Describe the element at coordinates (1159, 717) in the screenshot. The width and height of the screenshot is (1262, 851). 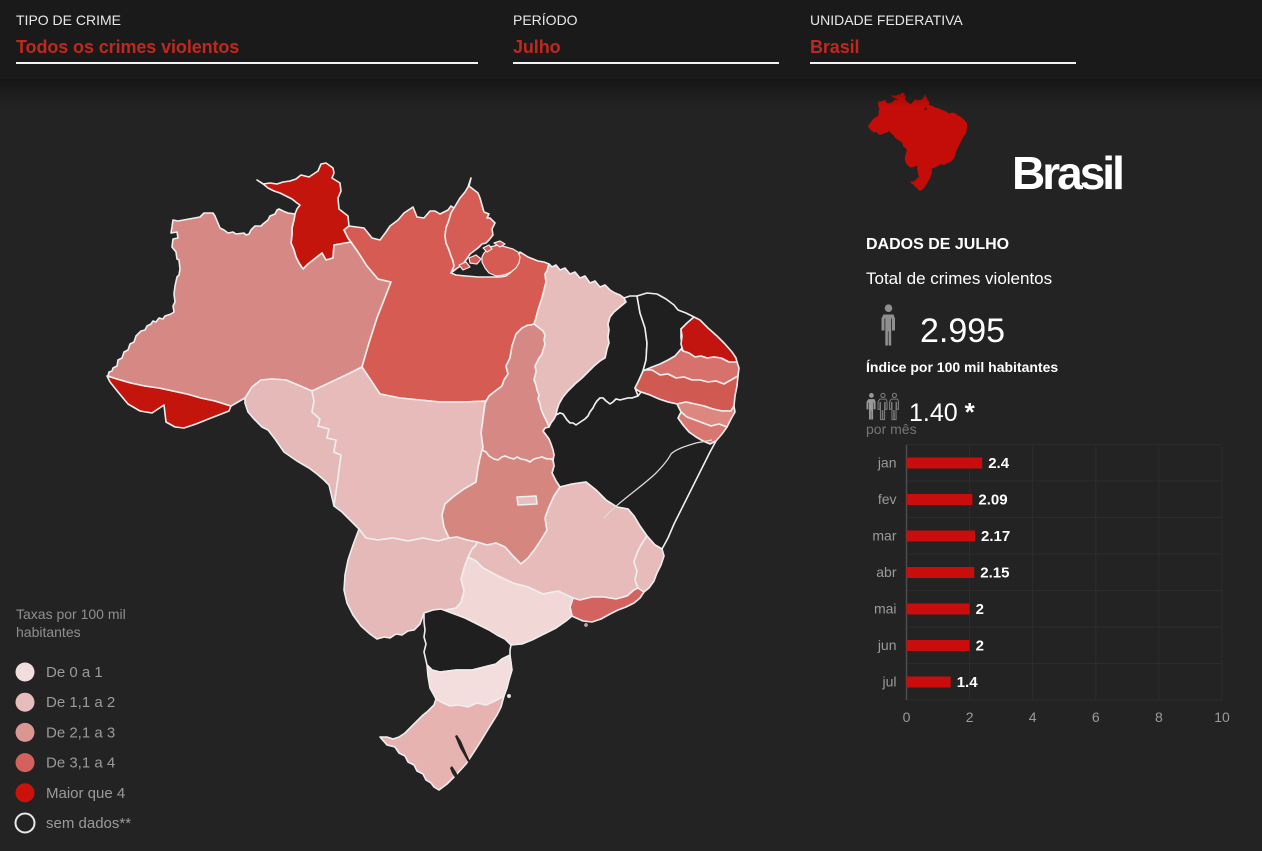
I see `svg-text: 8` at that location.